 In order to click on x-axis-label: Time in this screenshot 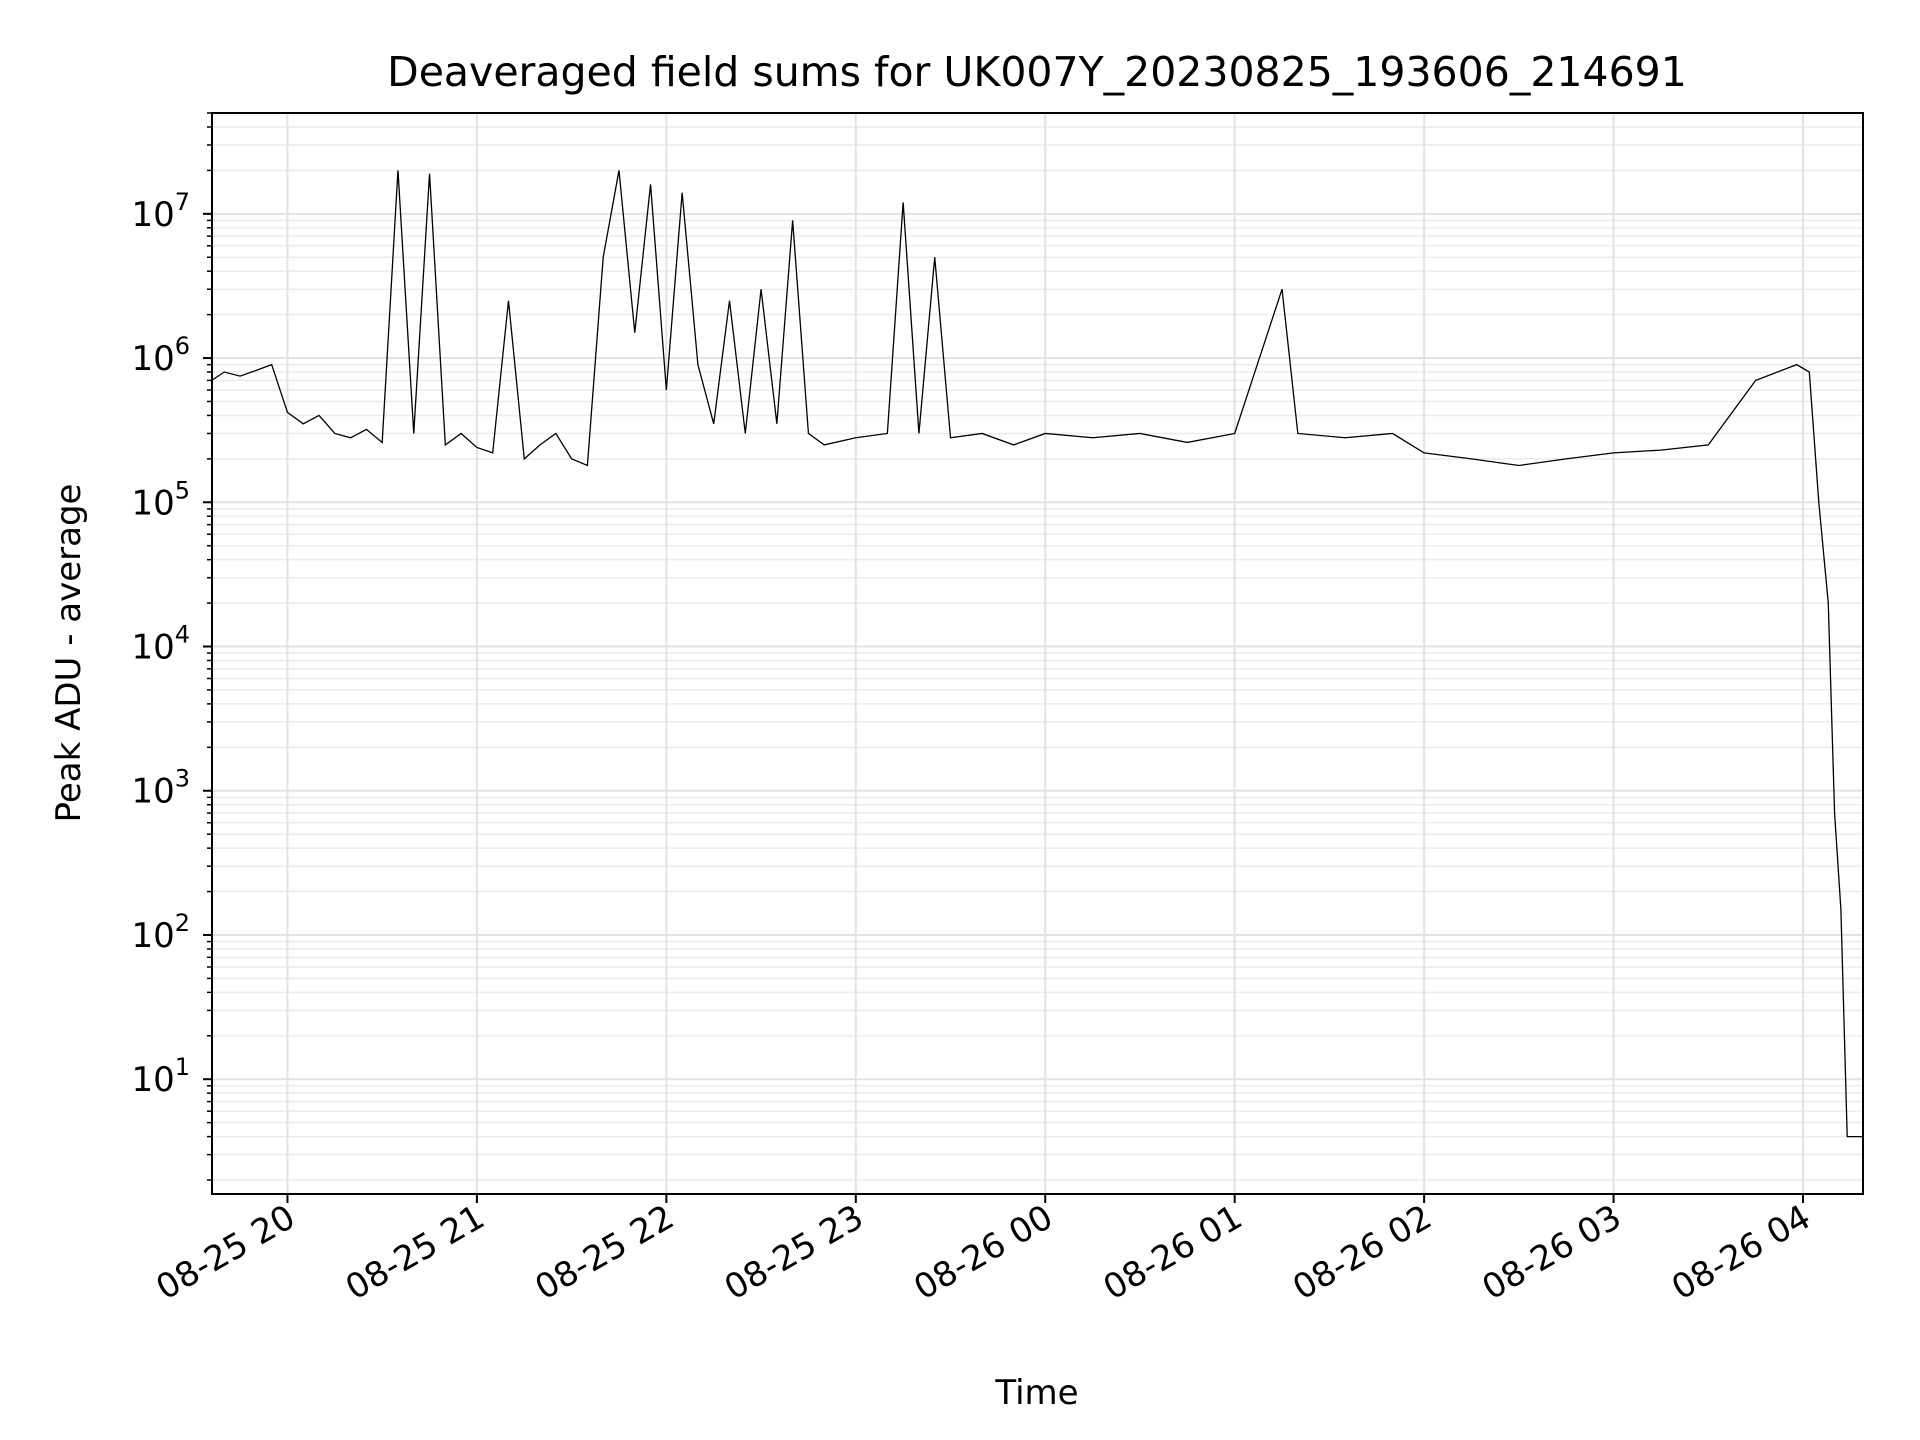, I will do `click(1036, 1393)`.